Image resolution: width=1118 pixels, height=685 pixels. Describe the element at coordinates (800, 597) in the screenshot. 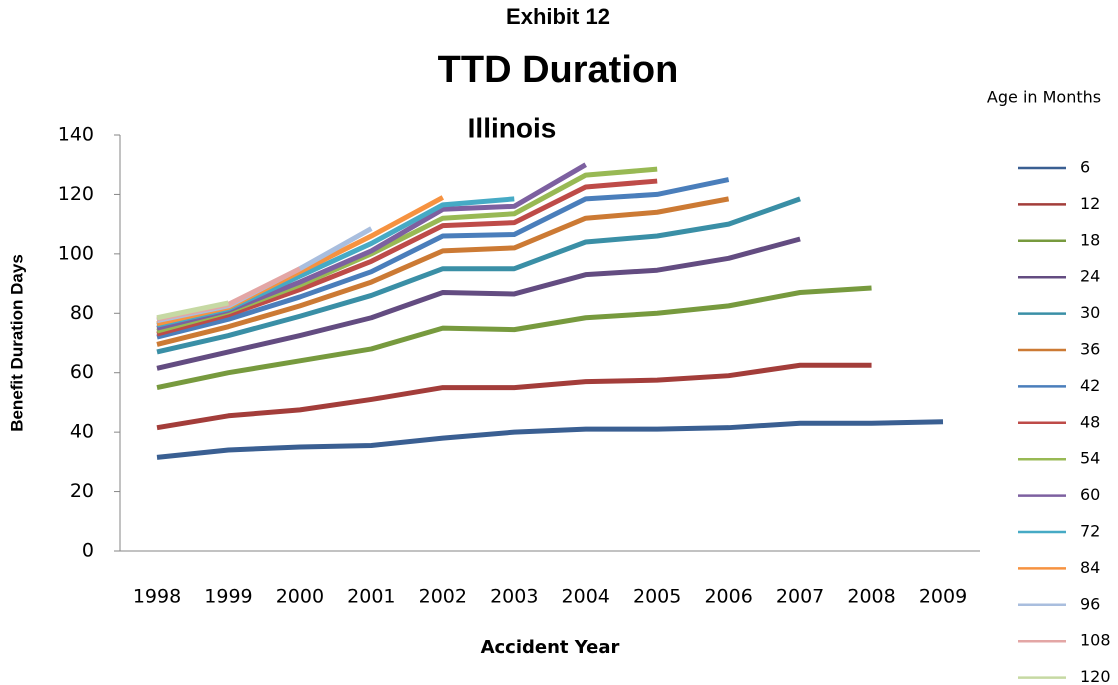

I see `x-tick-label: 2007` at that location.